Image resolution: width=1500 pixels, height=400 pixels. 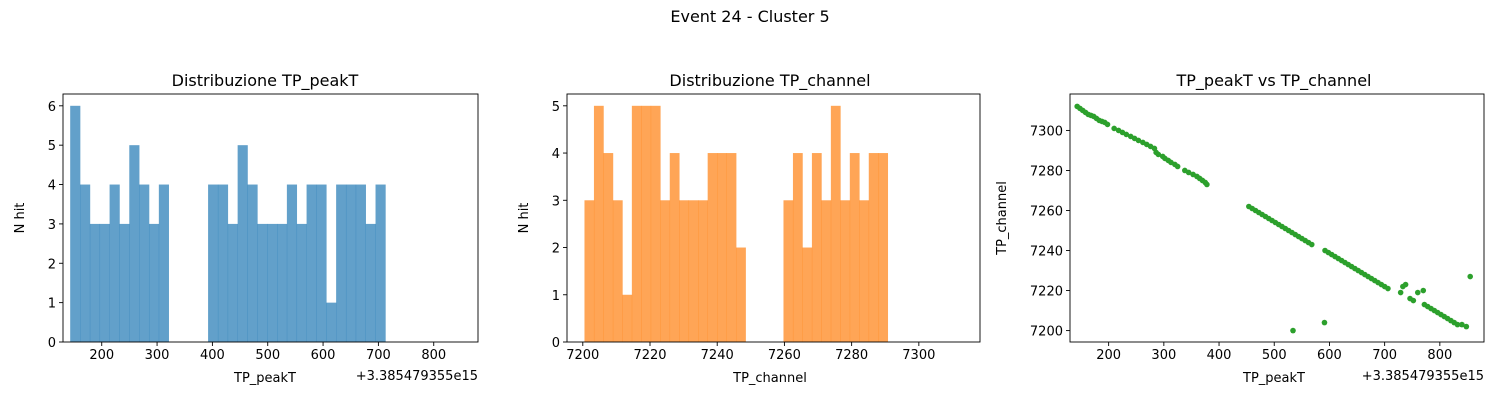 What do you see at coordinates (433, 355) in the screenshot?
I see `panel1-xtick-label: 800` at bounding box center [433, 355].